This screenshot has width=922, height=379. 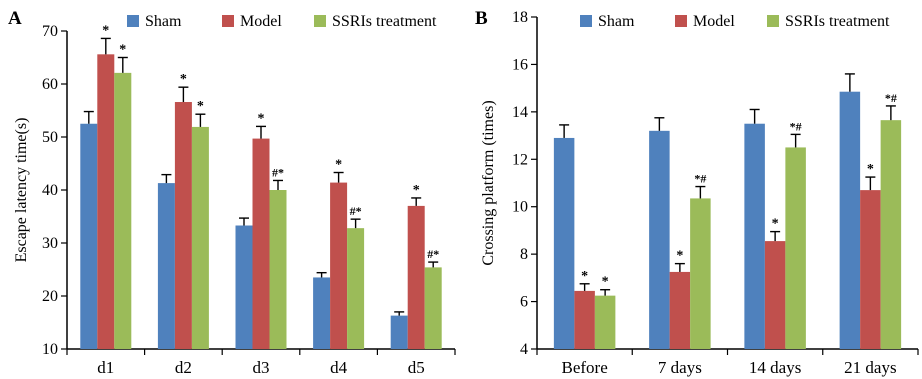 What do you see at coordinates (183, 367) in the screenshot?
I see `x-category-label: d2` at bounding box center [183, 367].